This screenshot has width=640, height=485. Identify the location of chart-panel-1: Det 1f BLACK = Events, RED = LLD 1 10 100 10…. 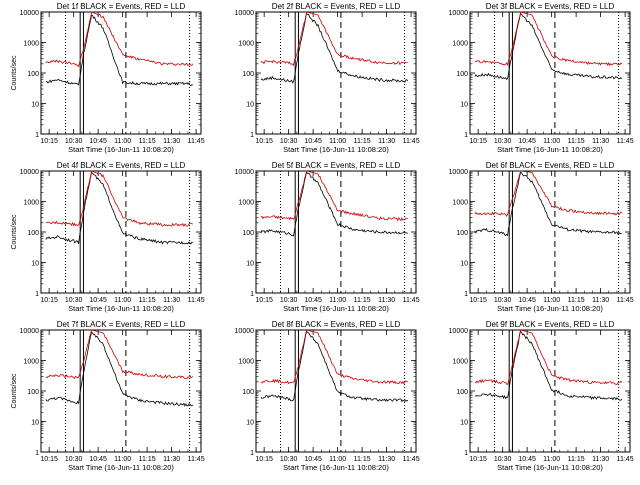
(108, 78).